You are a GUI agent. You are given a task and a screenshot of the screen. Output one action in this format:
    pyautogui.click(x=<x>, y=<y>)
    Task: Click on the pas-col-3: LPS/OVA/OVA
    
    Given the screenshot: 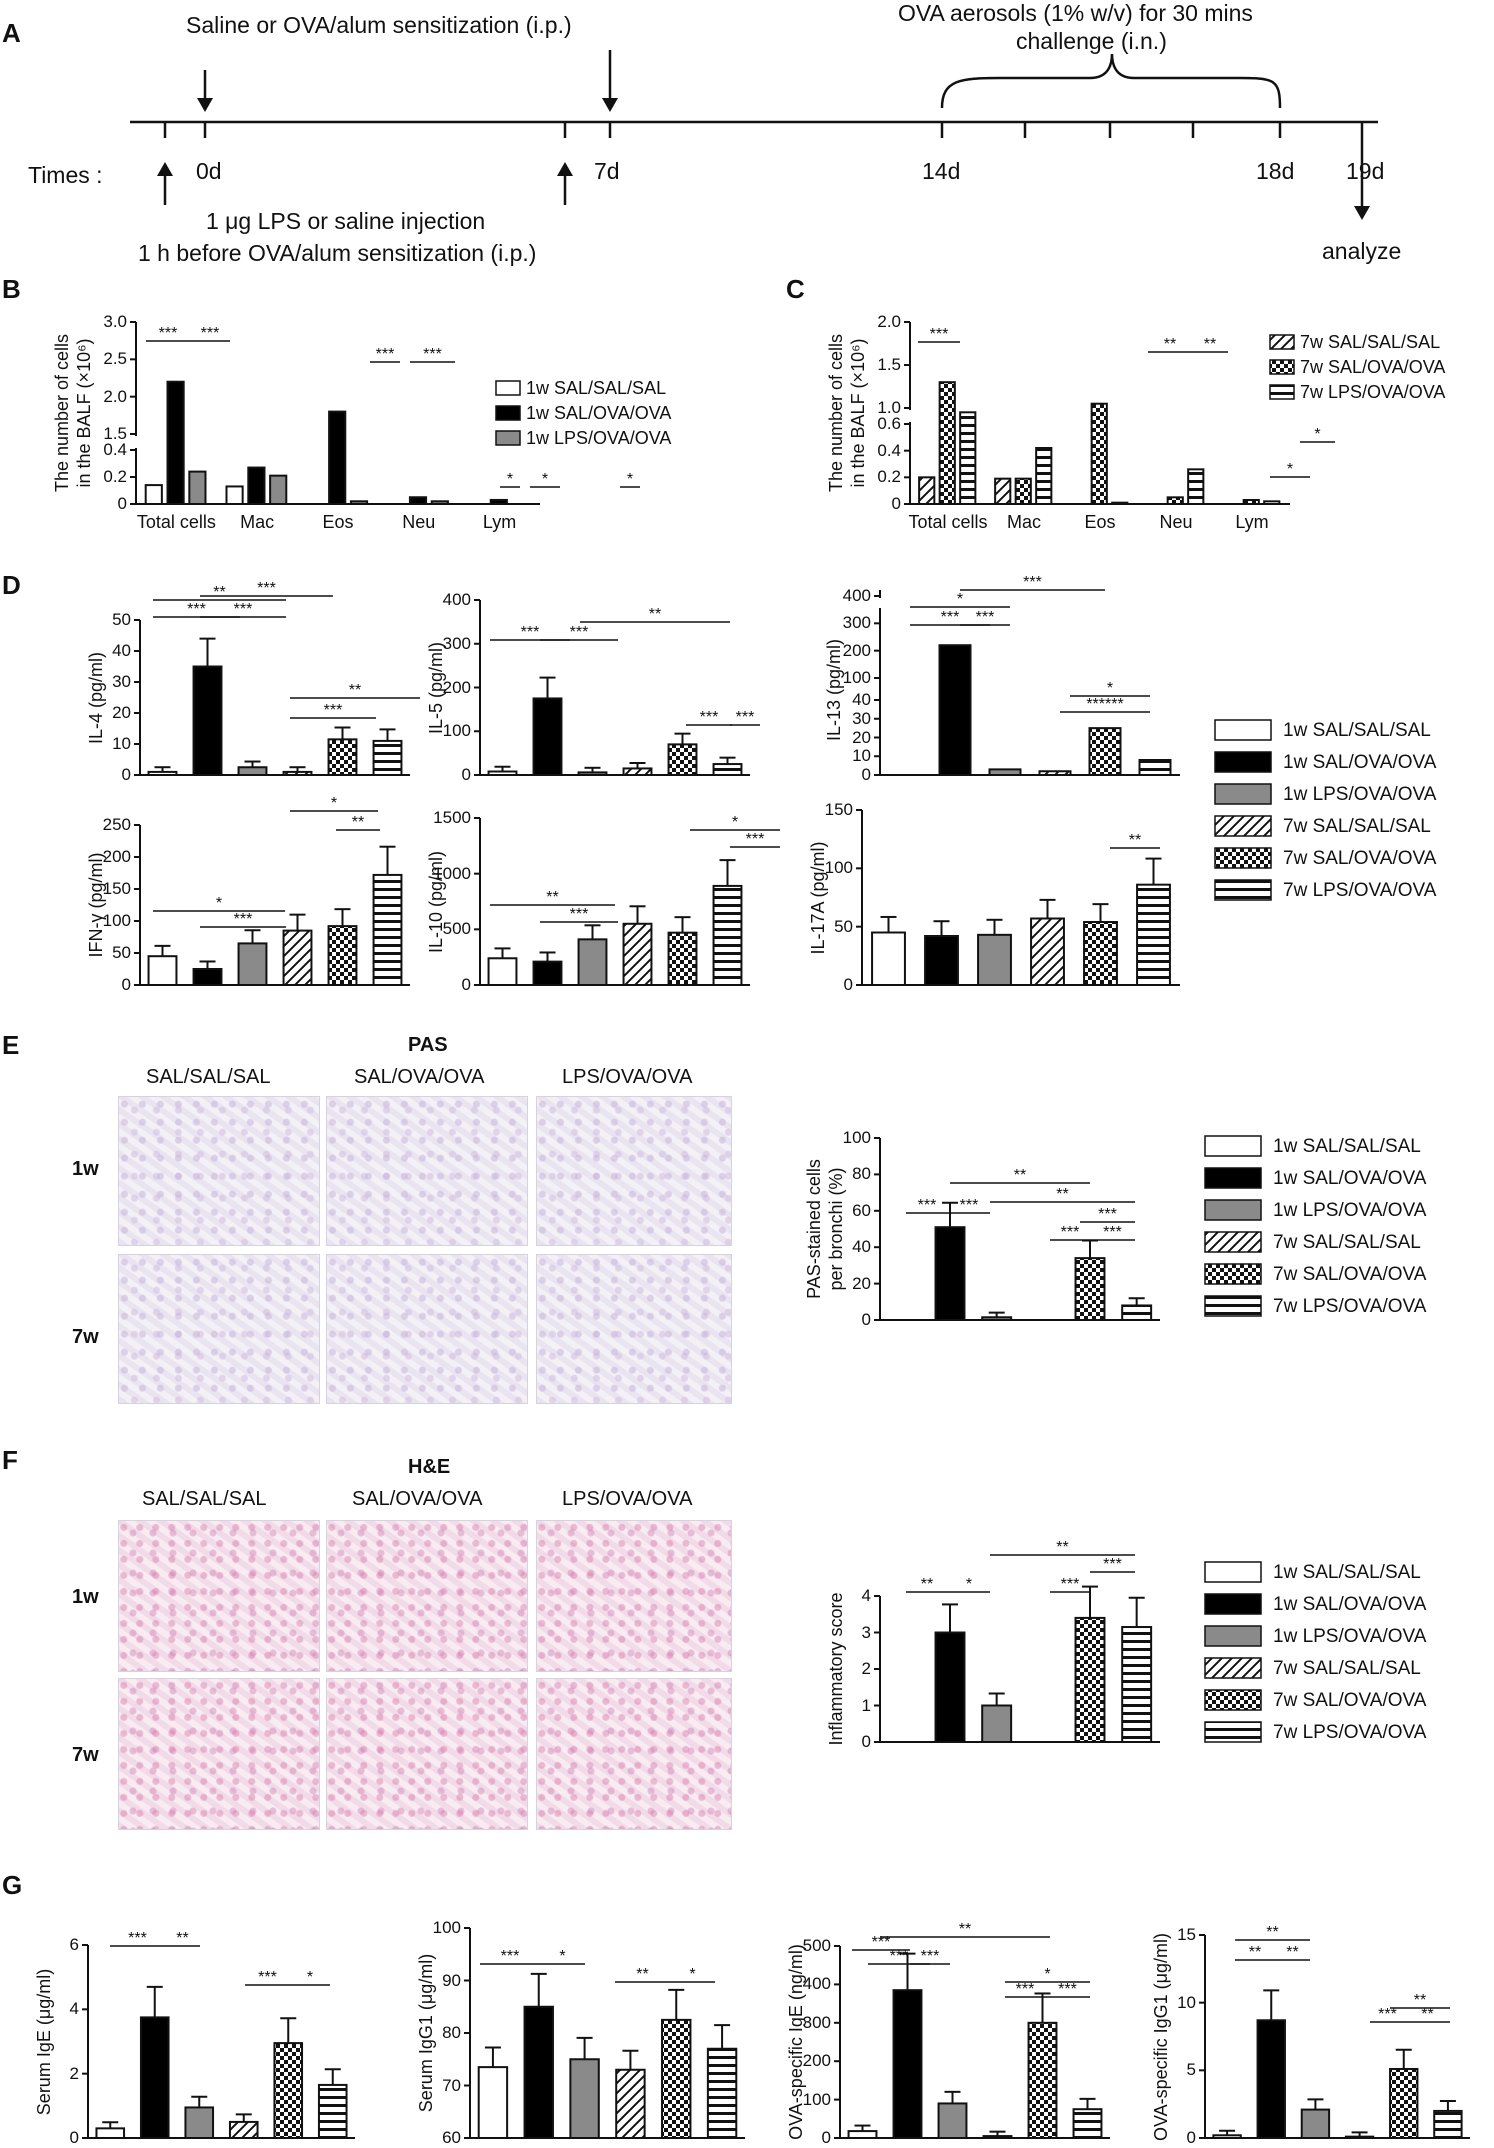 What is the action you would take?
    pyautogui.click(x=627, y=1077)
    